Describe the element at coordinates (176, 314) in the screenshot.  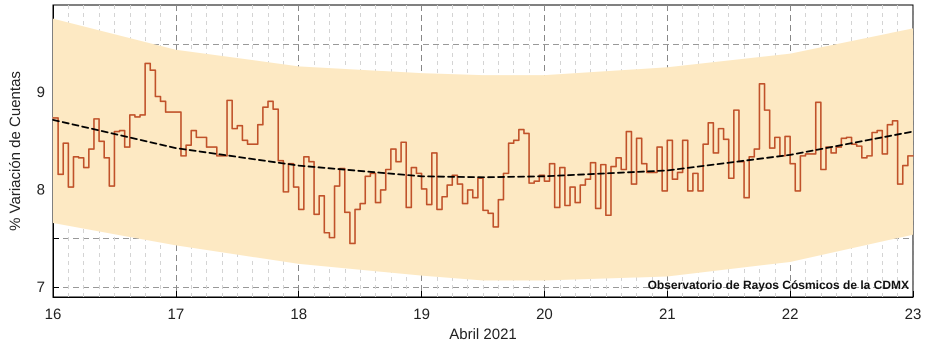
I see `x-tick-label: 17` at that location.